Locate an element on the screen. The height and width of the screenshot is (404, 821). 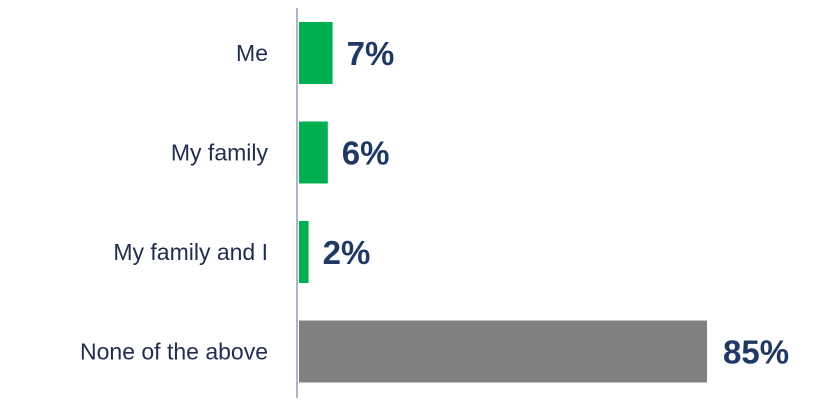
bar-none-of-the-above is located at coordinates (503, 351).